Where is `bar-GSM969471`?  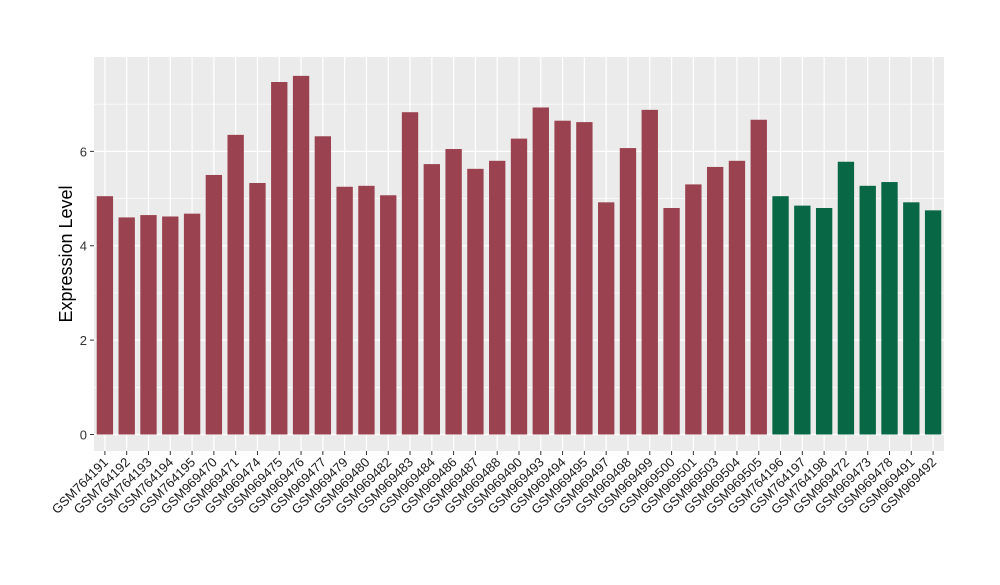
bar-GSM969471 is located at coordinates (235, 284).